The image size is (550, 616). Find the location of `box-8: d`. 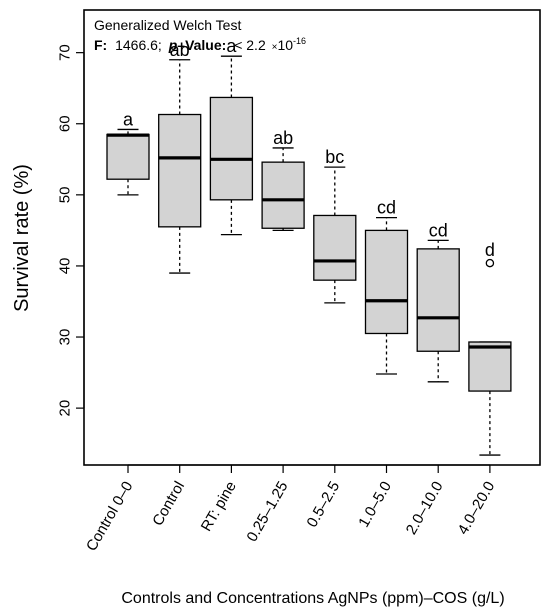

box-8: d is located at coordinates (490, 348).